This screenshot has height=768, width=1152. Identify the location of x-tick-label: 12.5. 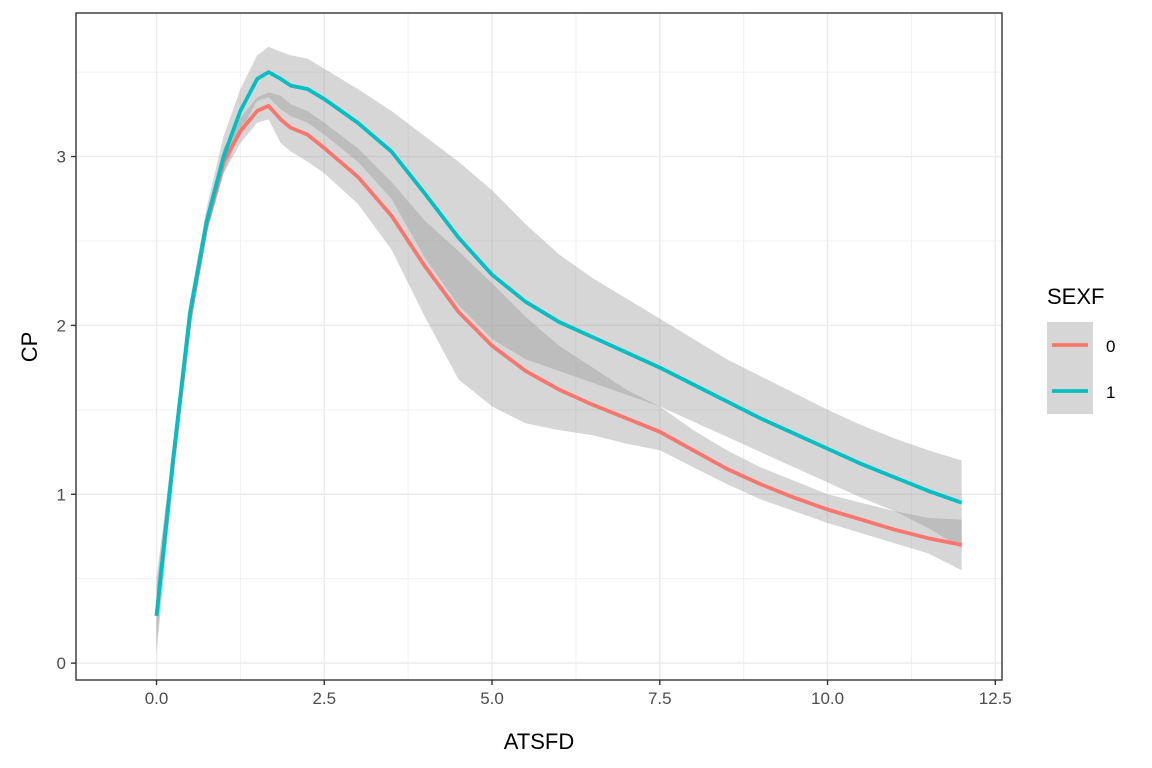
(995, 698).